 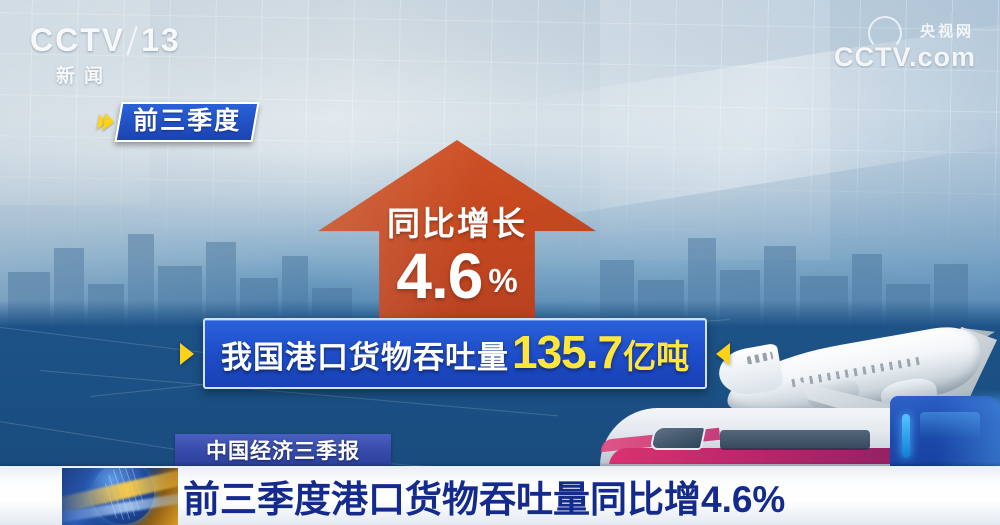 I want to click on cctv-ring-icon, so click(x=885, y=33).